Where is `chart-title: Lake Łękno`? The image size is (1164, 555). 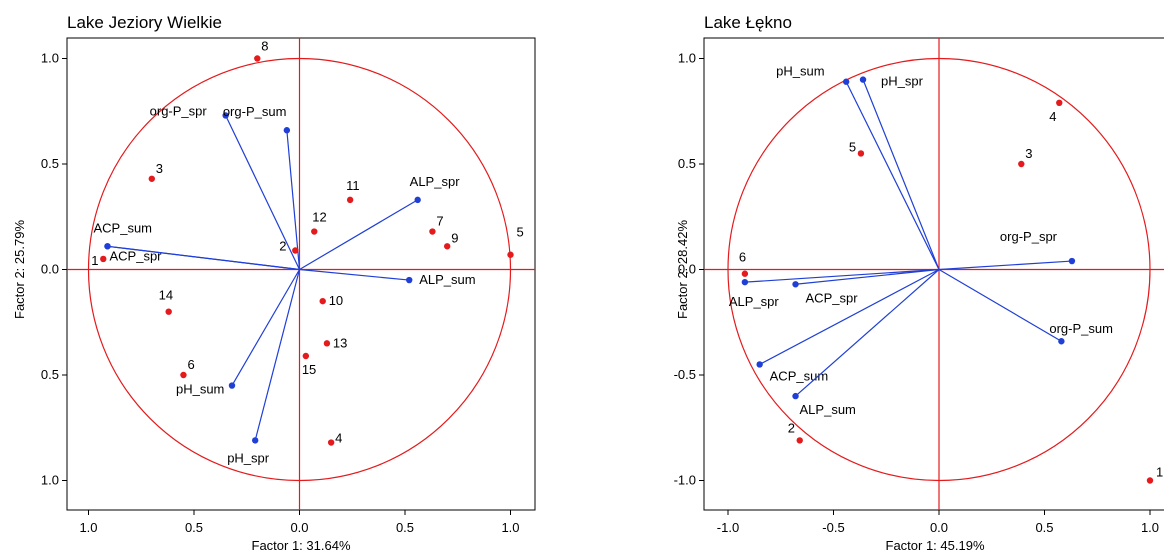
chart-title: Lake Łękno is located at coordinates (748, 22).